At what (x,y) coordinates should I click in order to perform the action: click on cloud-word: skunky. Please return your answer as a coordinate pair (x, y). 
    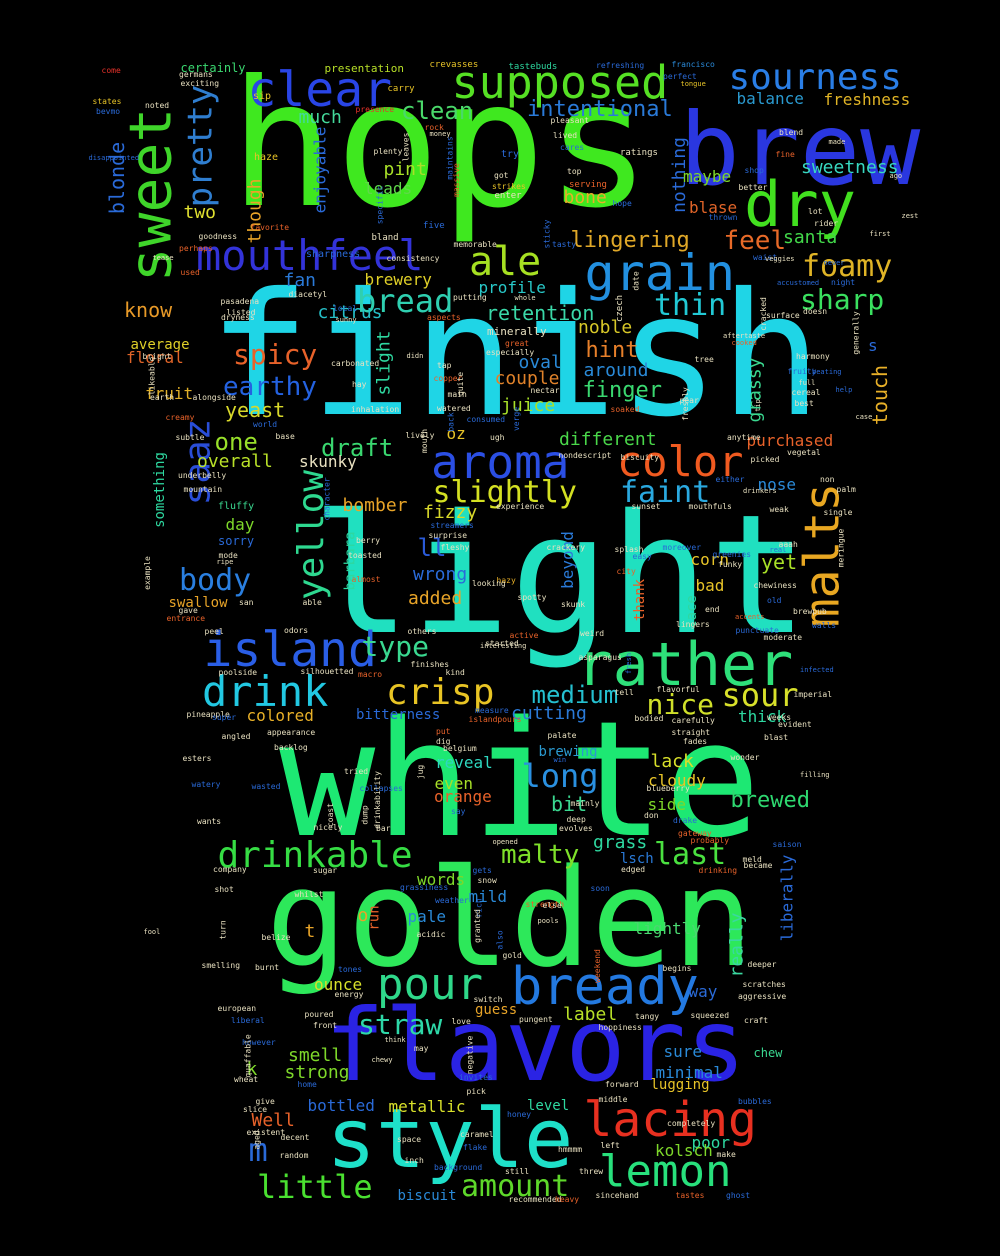
    Looking at the image, I should click on (328, 461).